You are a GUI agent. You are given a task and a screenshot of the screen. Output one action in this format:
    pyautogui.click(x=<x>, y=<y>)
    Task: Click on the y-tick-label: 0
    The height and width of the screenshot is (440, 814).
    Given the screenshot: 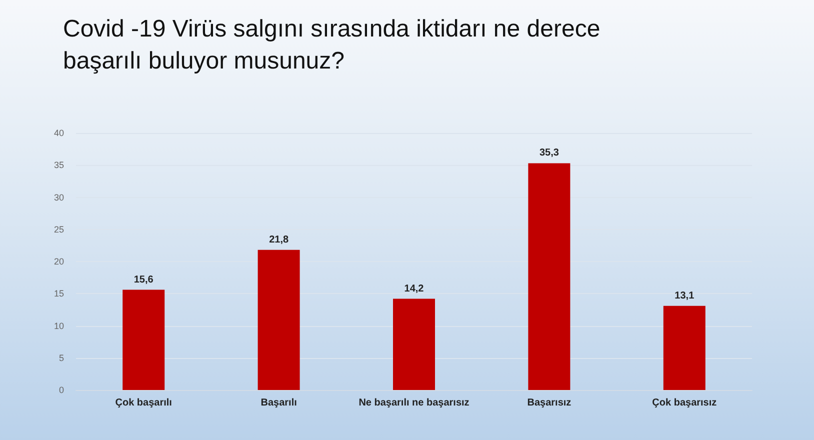 What is the action you would take?
    pyautogui.click(x=61, y=390)
    